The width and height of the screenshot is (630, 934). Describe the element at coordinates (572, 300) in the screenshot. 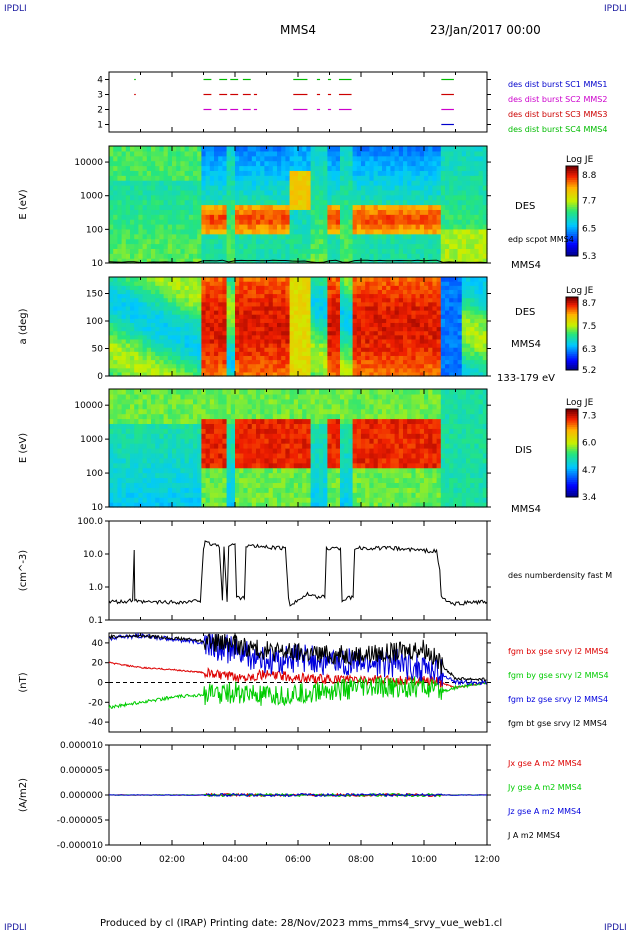

I see `des-pitch-colorbar-cell` at that location.